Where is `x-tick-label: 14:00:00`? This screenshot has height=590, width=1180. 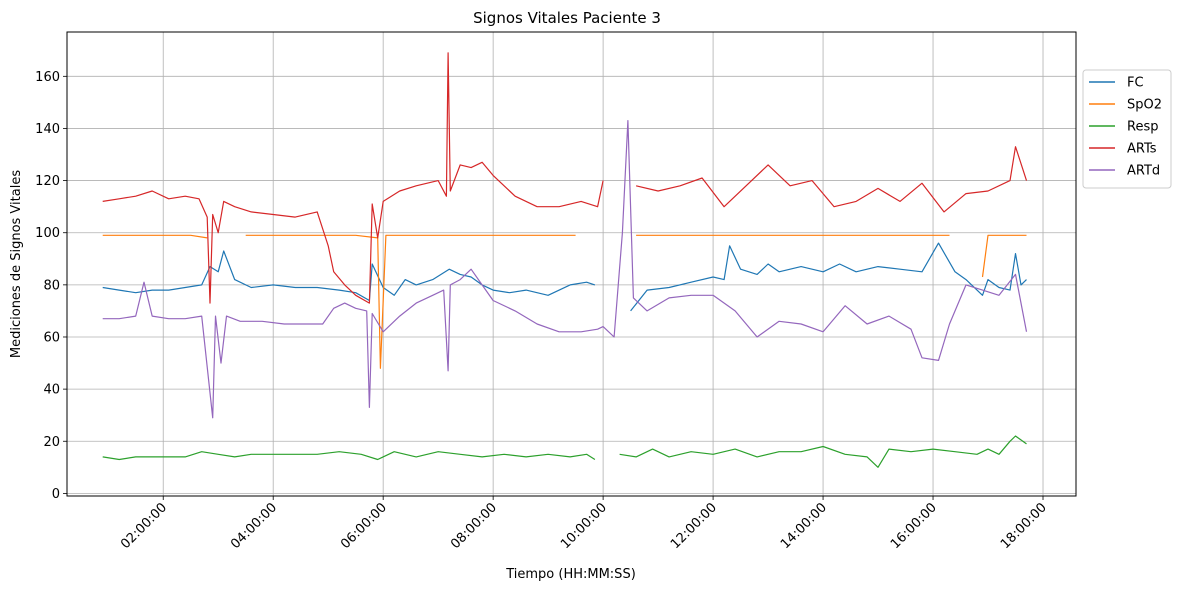
x-tick-label: 14:00:00 is located at coordinates (804, 526).